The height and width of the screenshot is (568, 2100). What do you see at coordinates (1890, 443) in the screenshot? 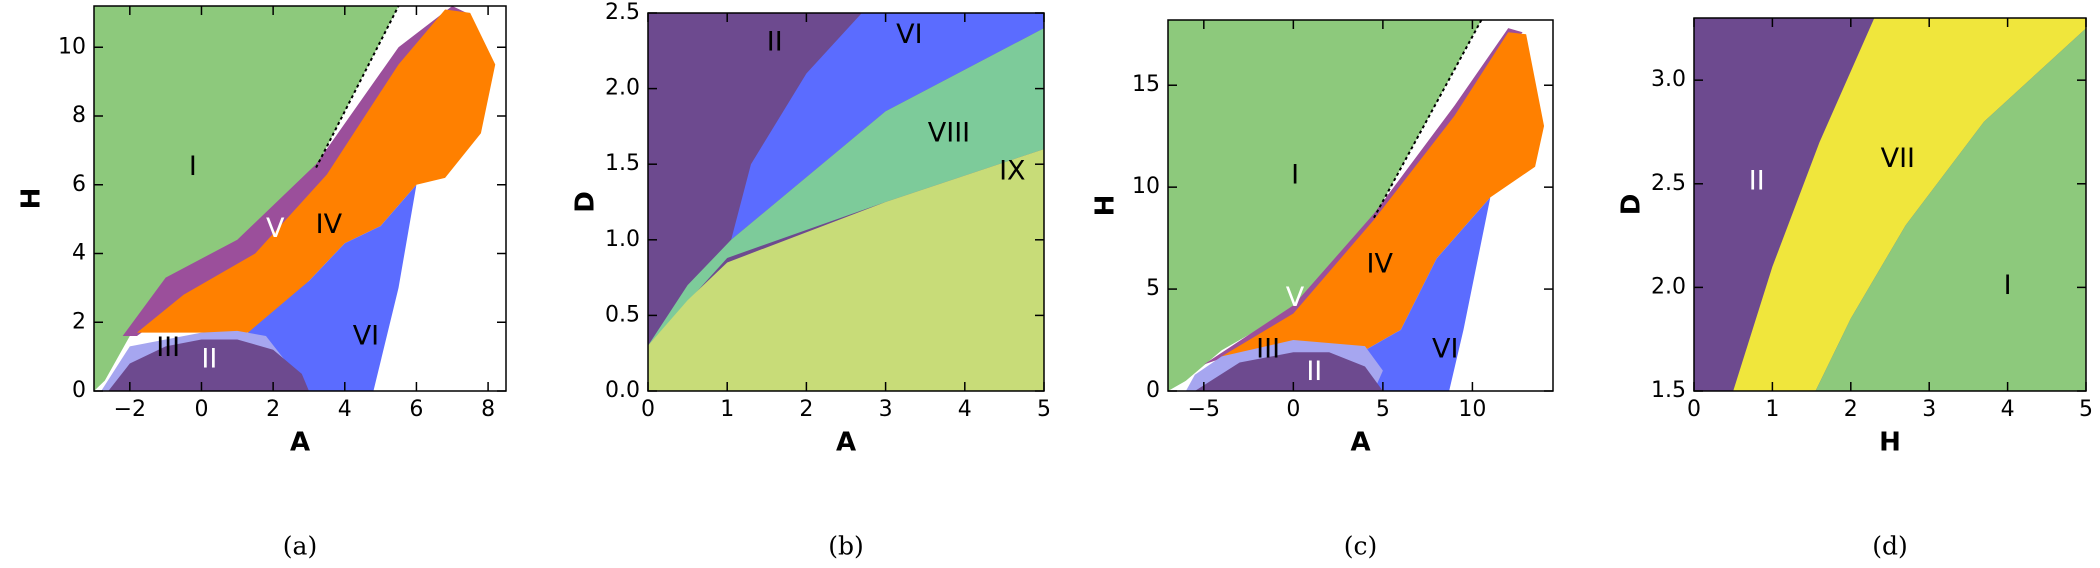
I see `x-axis-title: H` at bounding box center [1890, 443].